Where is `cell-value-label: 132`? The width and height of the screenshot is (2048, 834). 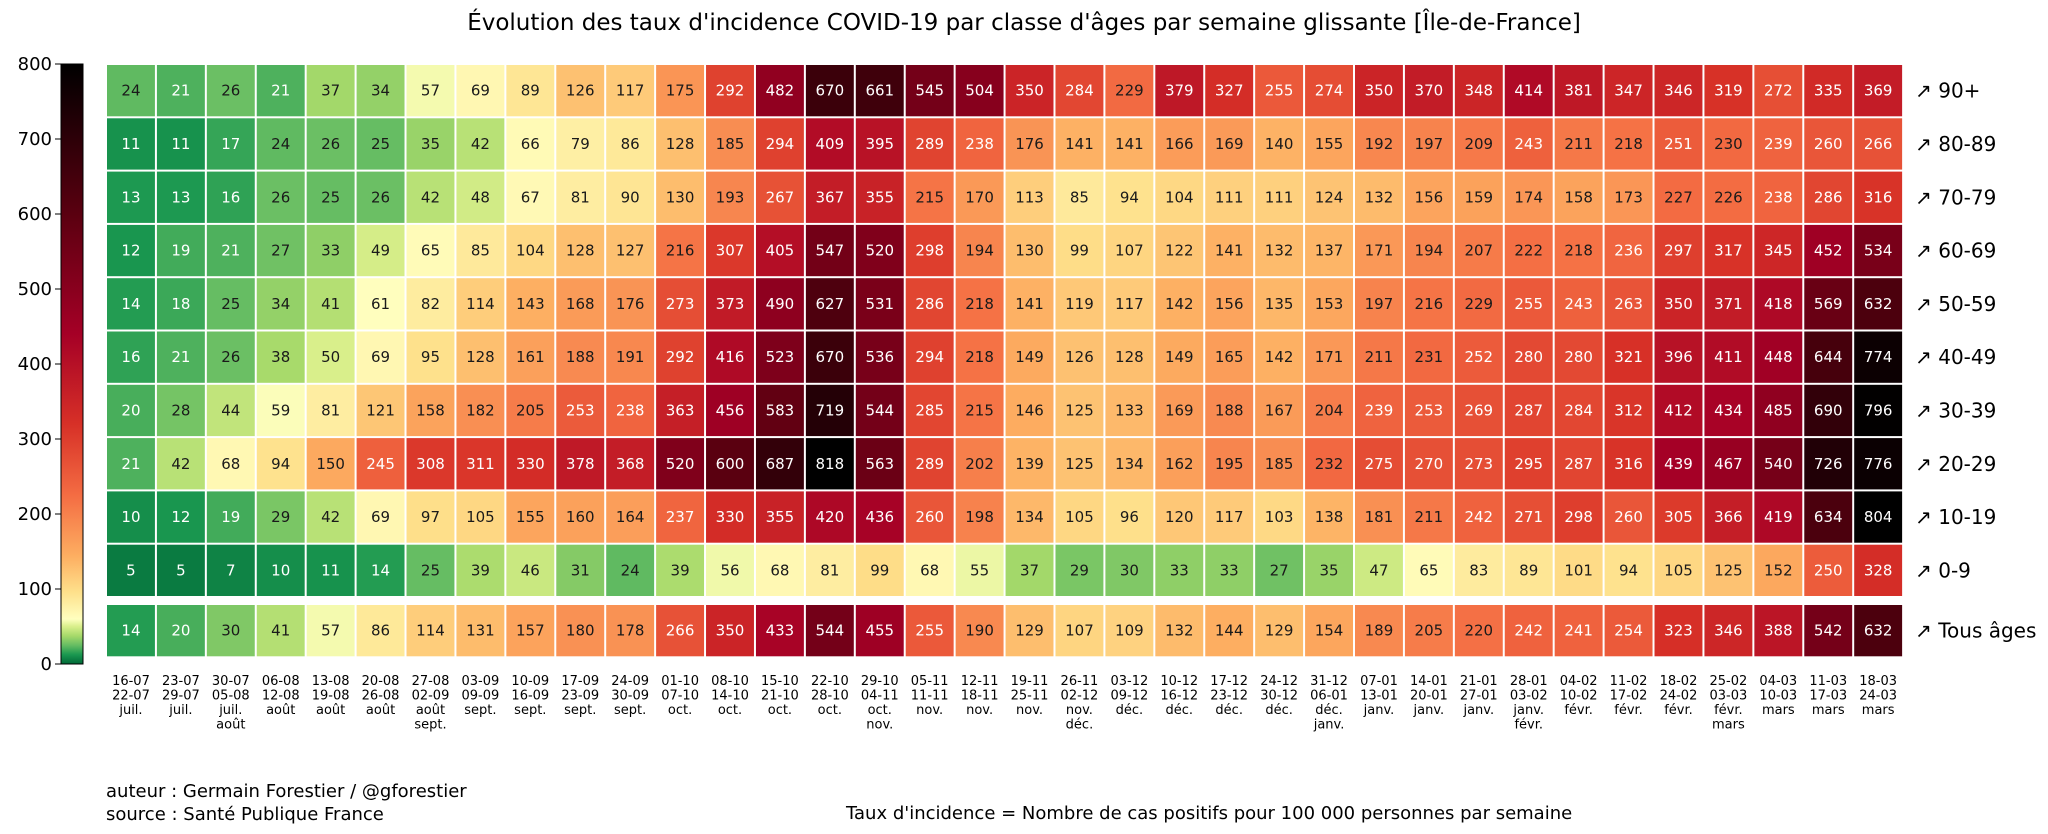
cell-value-label: 132 is located at coordinates (1379, 197).